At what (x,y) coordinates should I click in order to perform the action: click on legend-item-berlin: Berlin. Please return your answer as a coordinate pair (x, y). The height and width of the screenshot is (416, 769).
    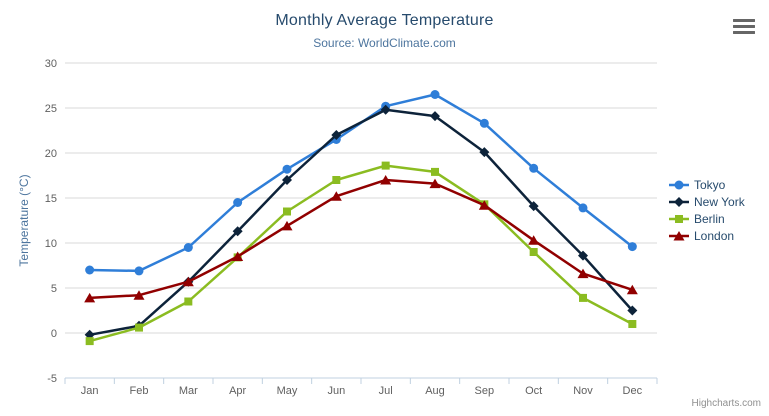
    Looking at the image, I should click on (707, 218).